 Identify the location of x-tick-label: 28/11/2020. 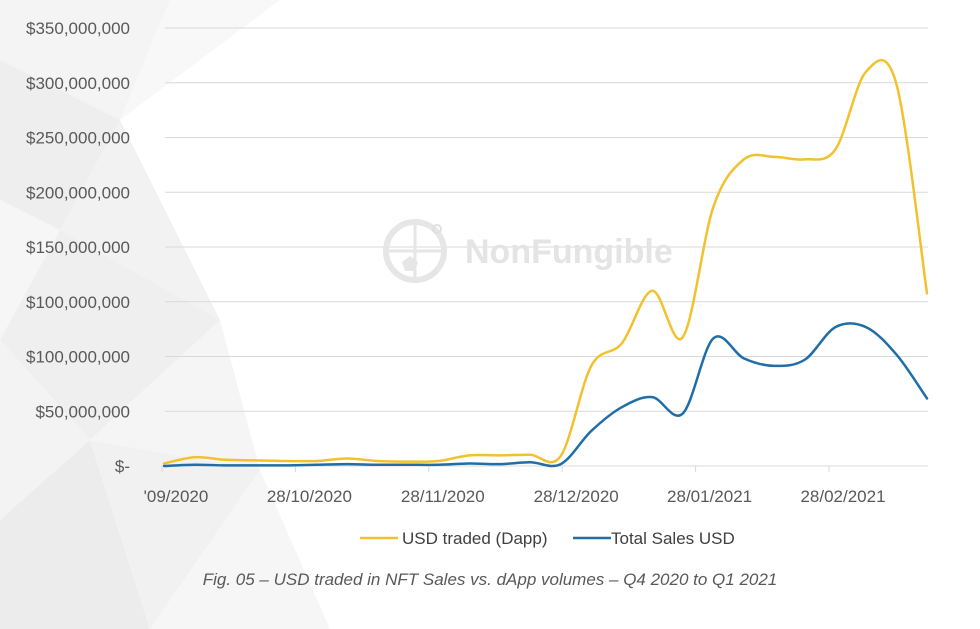
(443, 496).